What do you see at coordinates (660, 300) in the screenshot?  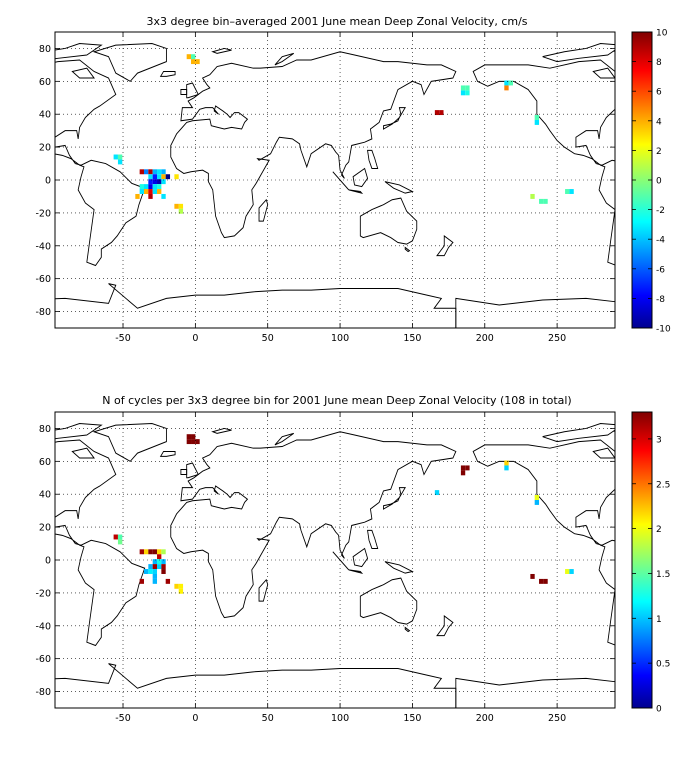 I see `colorbar-tick-label: -8` at bounding box center [660, 300].